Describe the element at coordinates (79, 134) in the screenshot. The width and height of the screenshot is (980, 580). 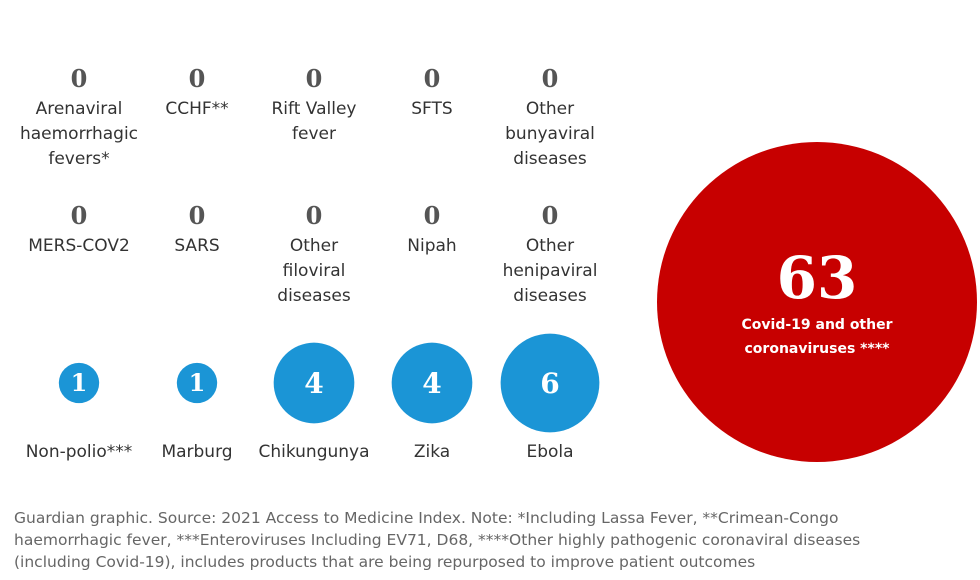
I see `category-label: haemorrhagic` at that location.